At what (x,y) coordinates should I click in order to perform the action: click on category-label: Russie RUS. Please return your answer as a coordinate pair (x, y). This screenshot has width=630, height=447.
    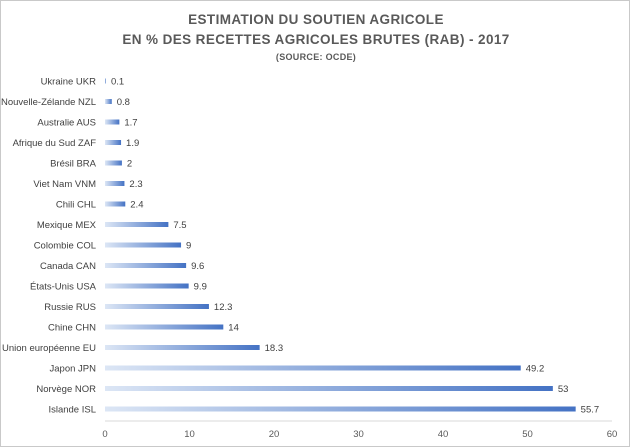
    Looking at the image, I should click on (70, 307).